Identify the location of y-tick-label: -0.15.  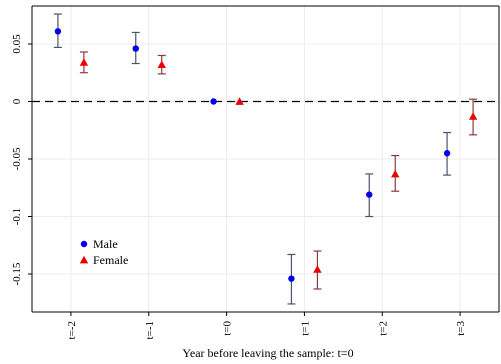
(17, 273).